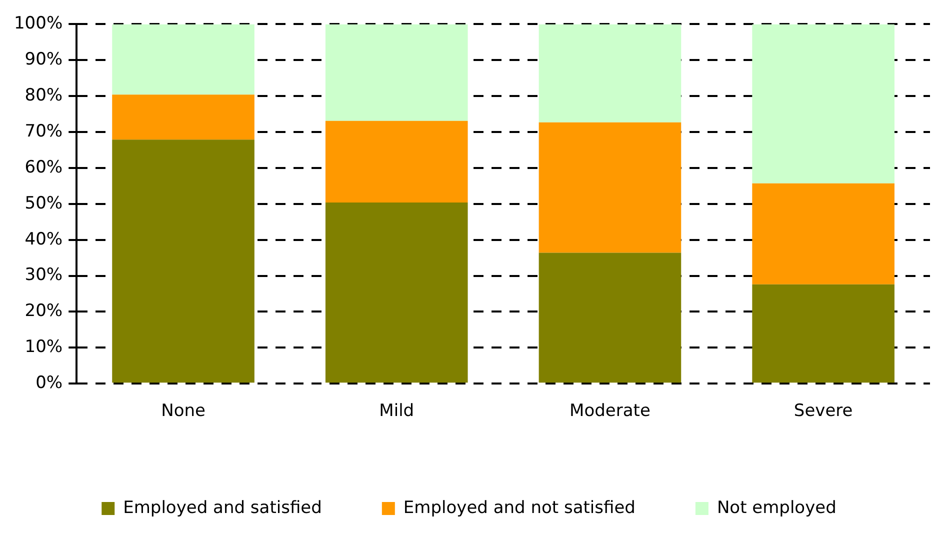 Image resolution: width=938 pixels, height=535 pixels. Describe the element at coordinates (43, 311) in the screenshot. I see `y-tick-label: 20%` at that location.